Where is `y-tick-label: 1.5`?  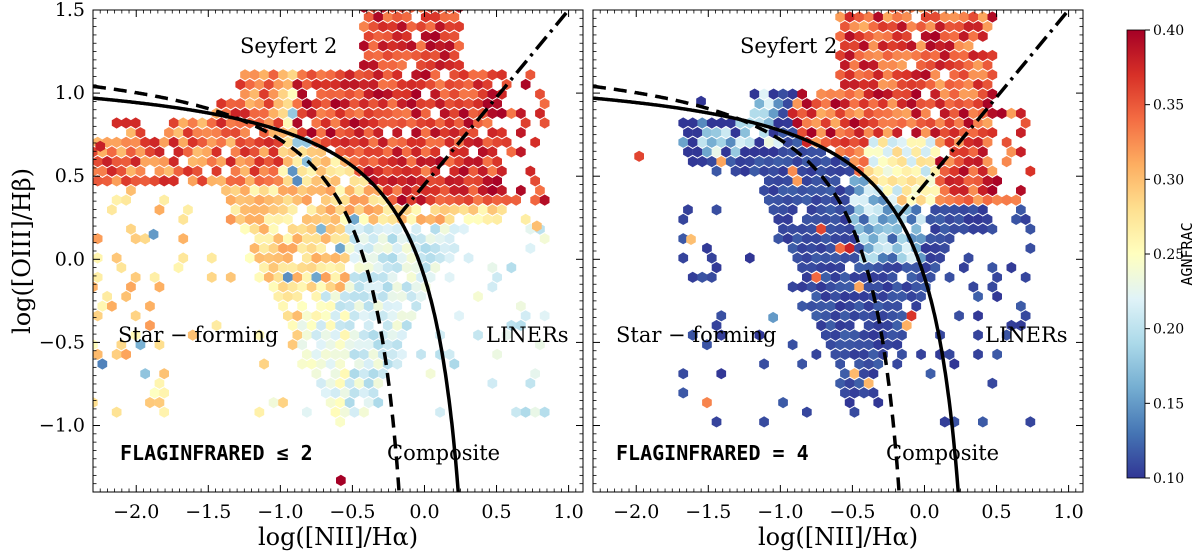
y-tick-label: 1.5 is located at coordinates (70, 10).